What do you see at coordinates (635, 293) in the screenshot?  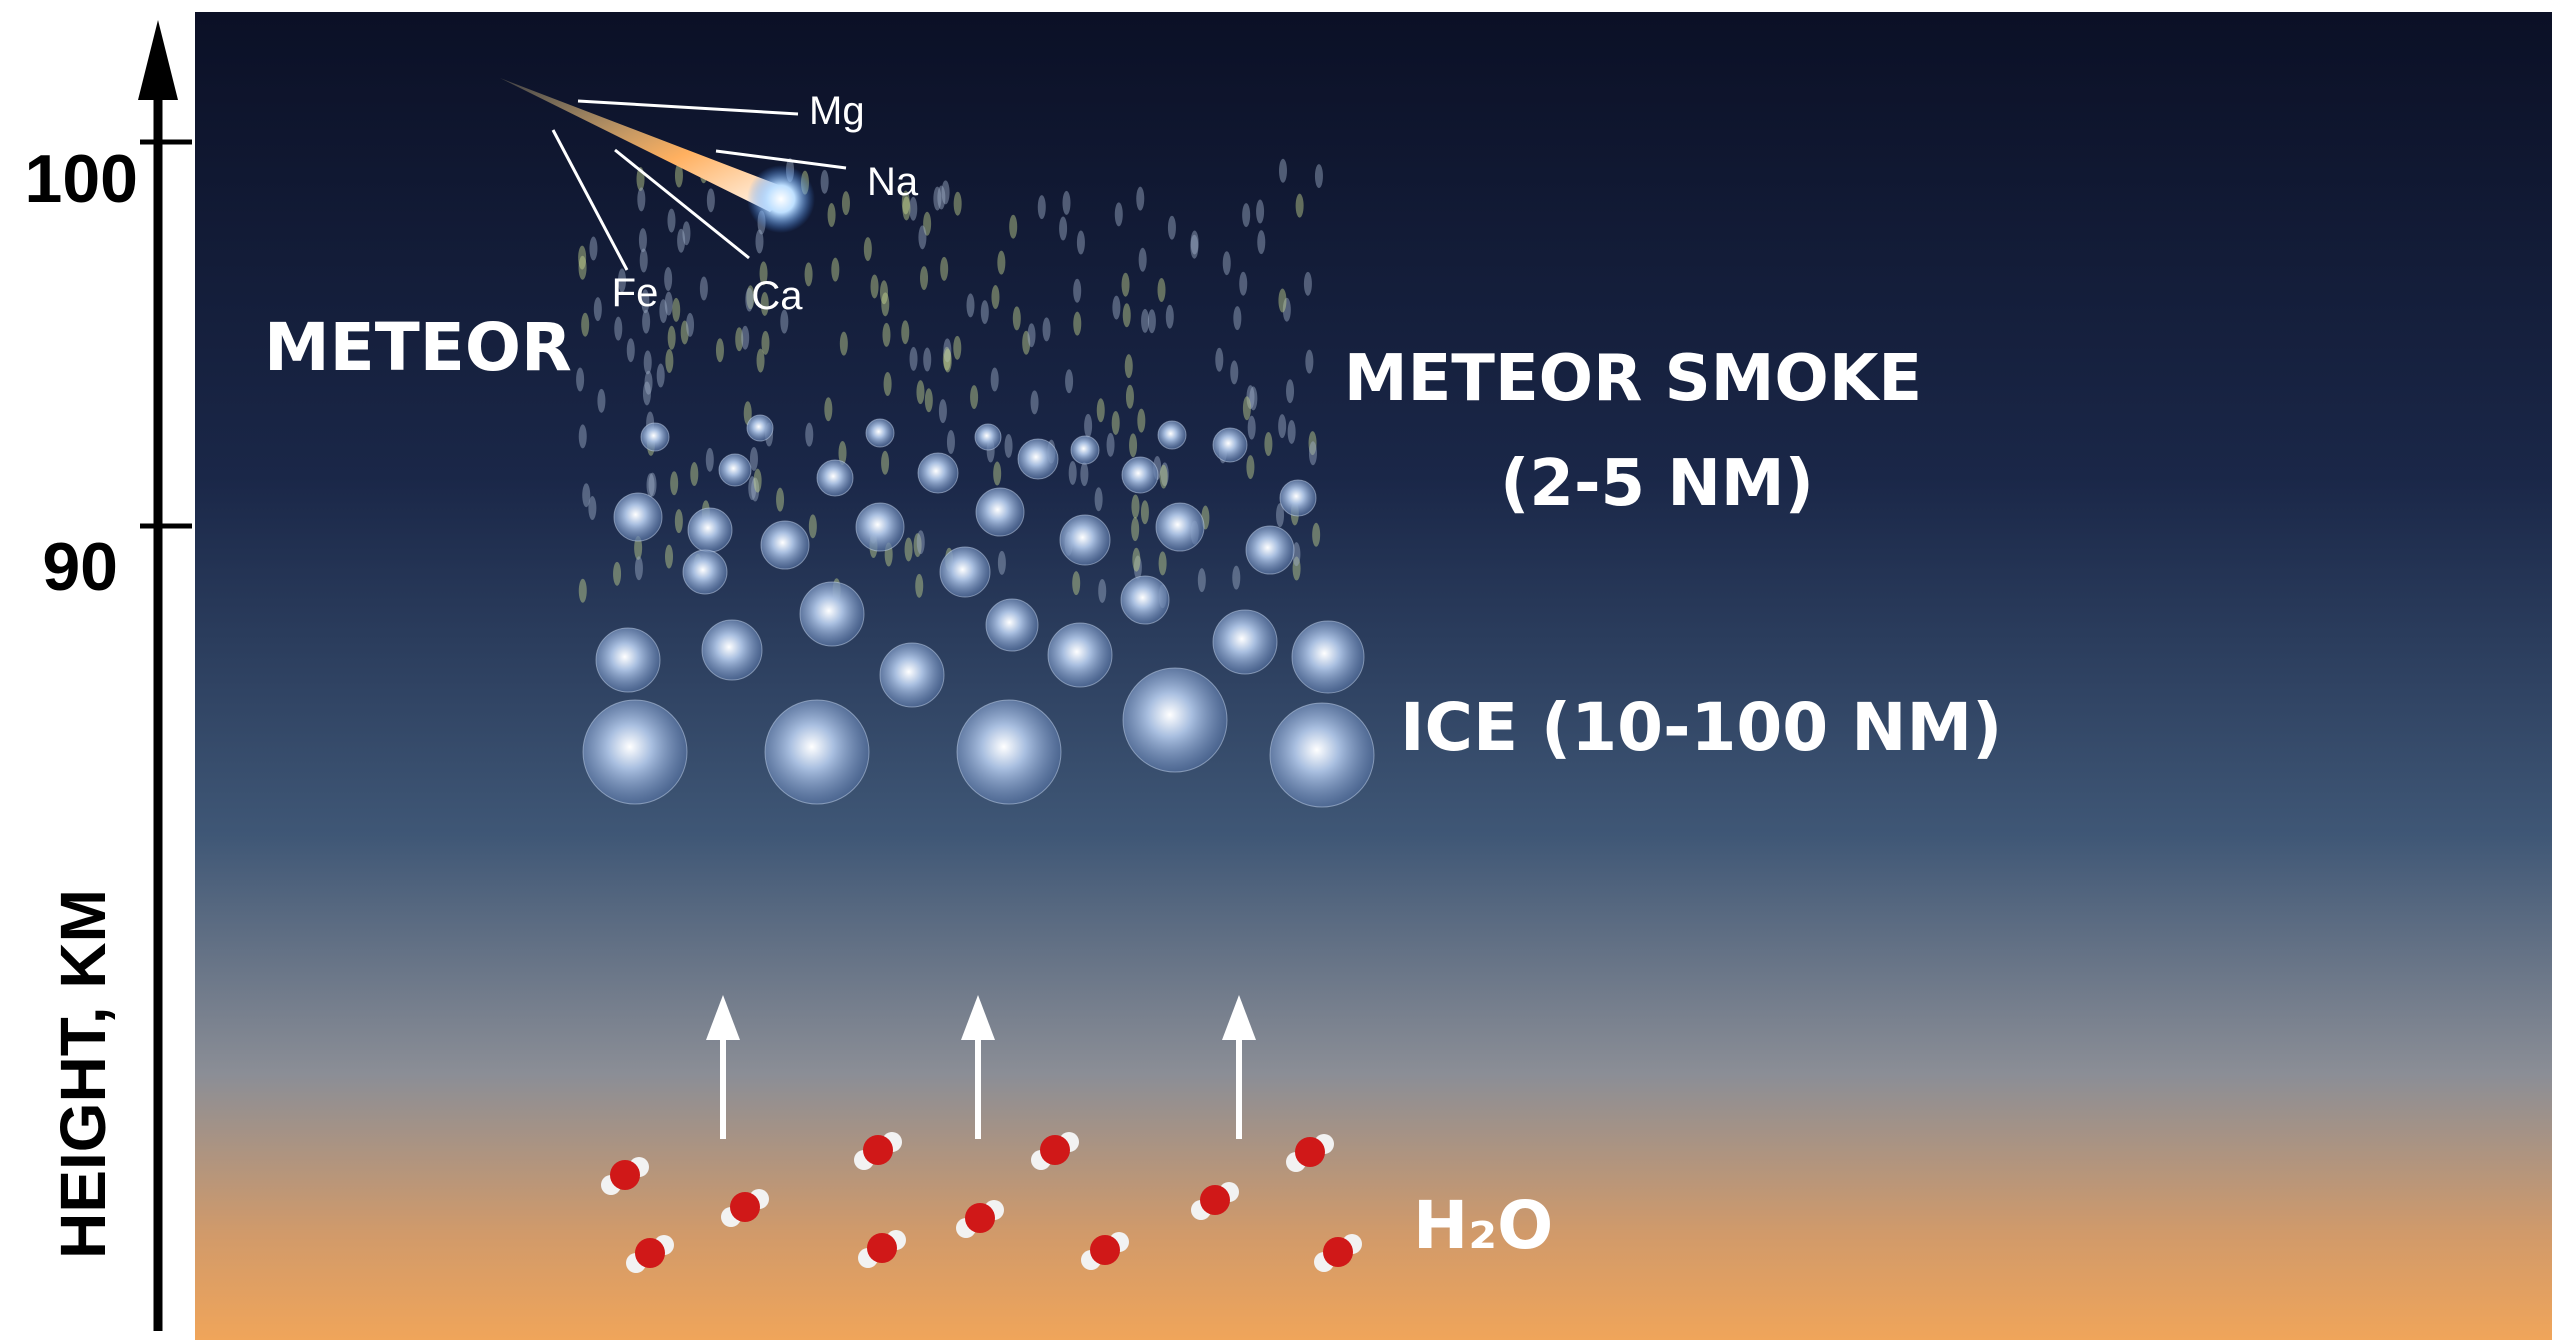 I see `element-label: Fe` at bounding box center [635, 293].